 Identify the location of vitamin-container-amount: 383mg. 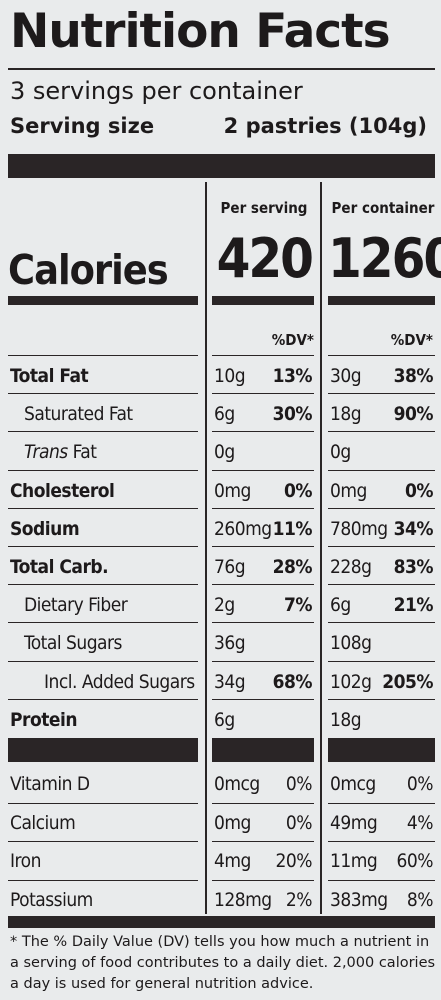
(359, 899).